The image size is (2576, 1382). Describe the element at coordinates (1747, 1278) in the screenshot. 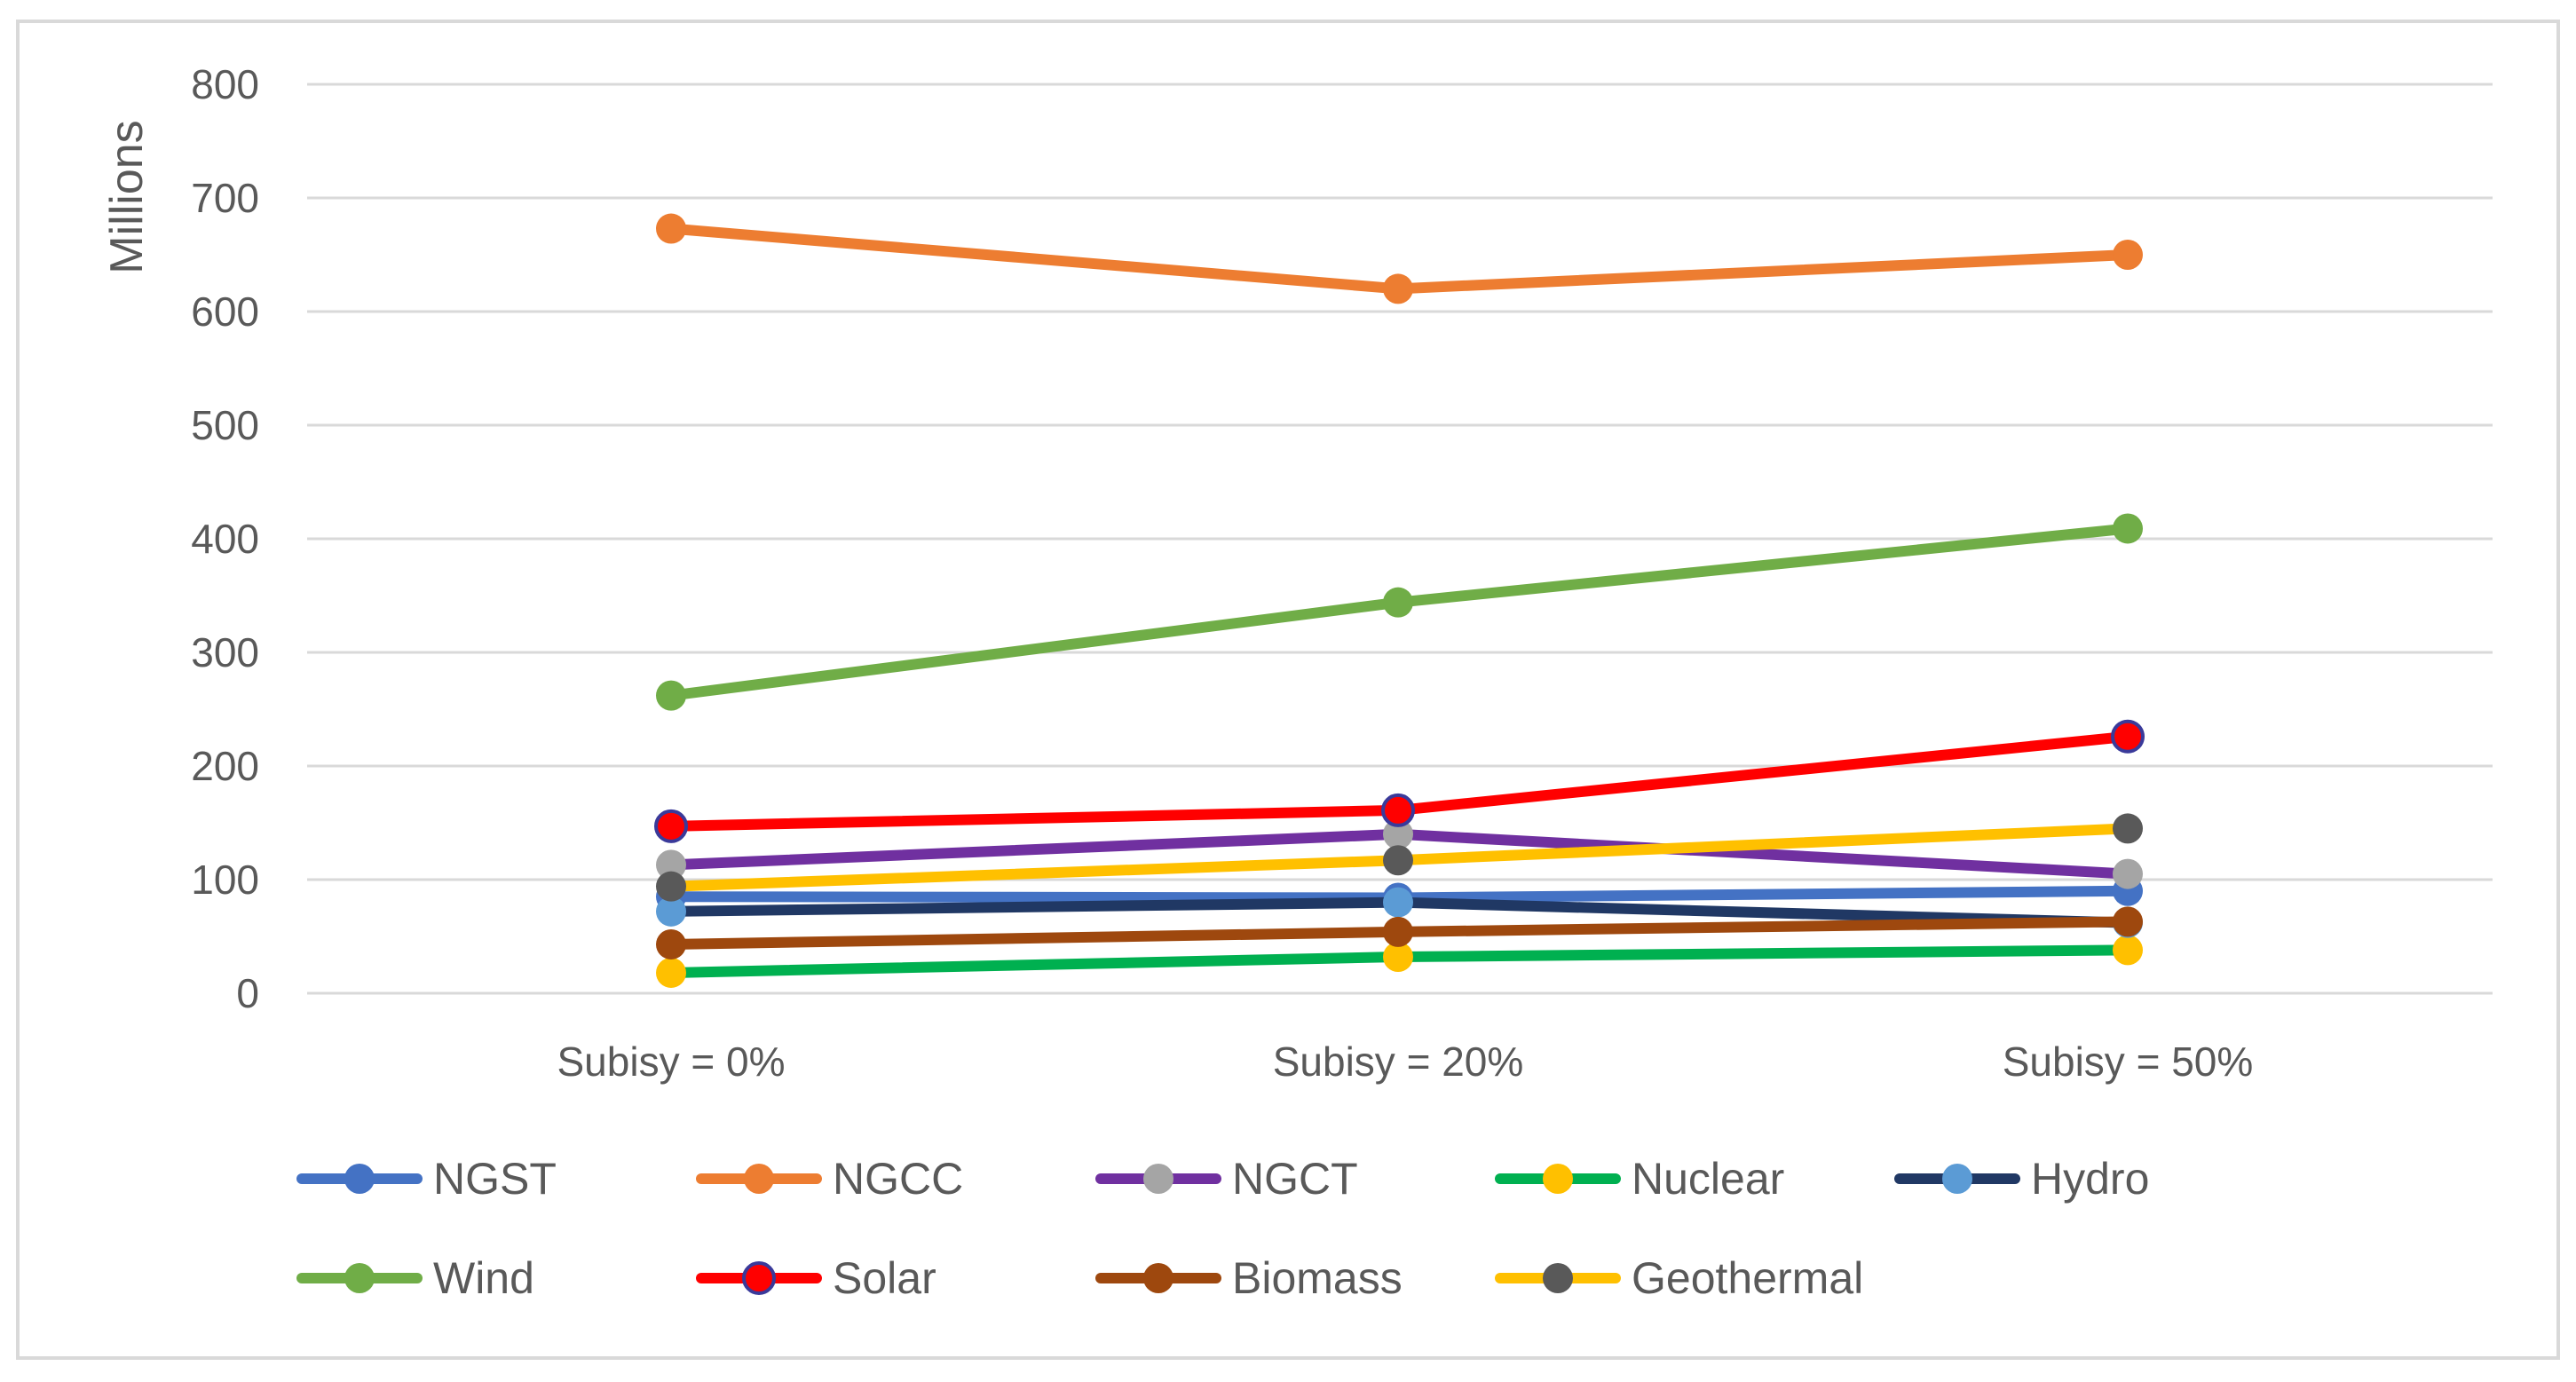

I see `legend-label: Geothermal` at that location.